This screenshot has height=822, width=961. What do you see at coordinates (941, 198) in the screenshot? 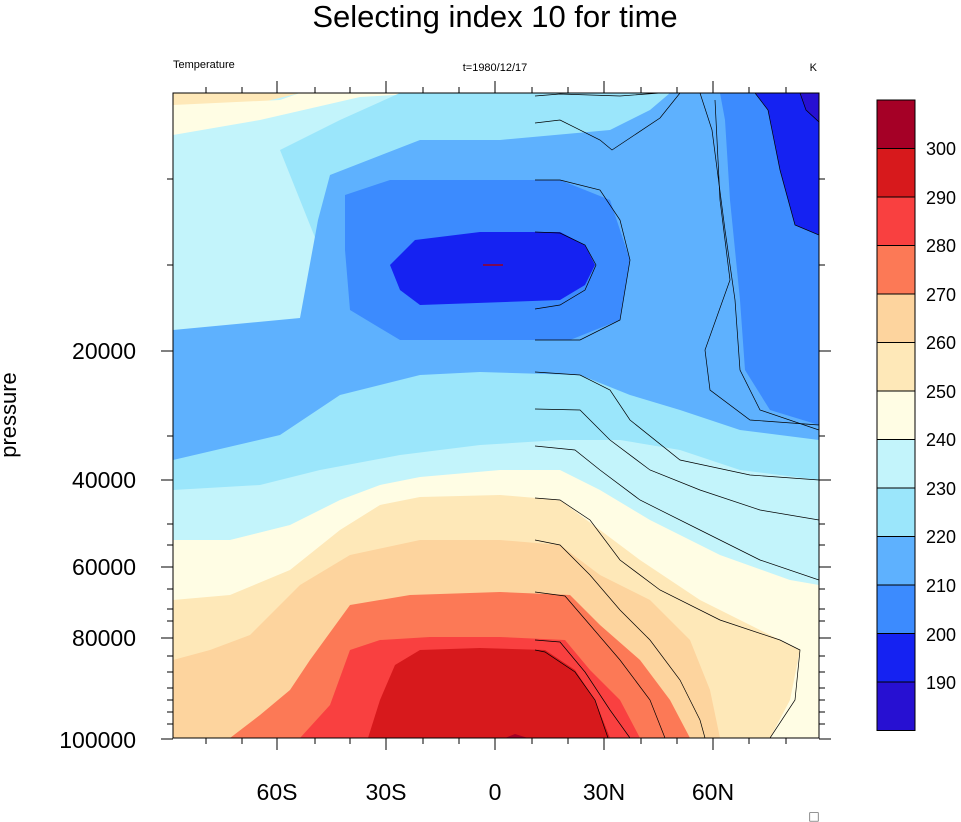
I see `colorbar-label-290: 290` at bounding box center [941, 198].